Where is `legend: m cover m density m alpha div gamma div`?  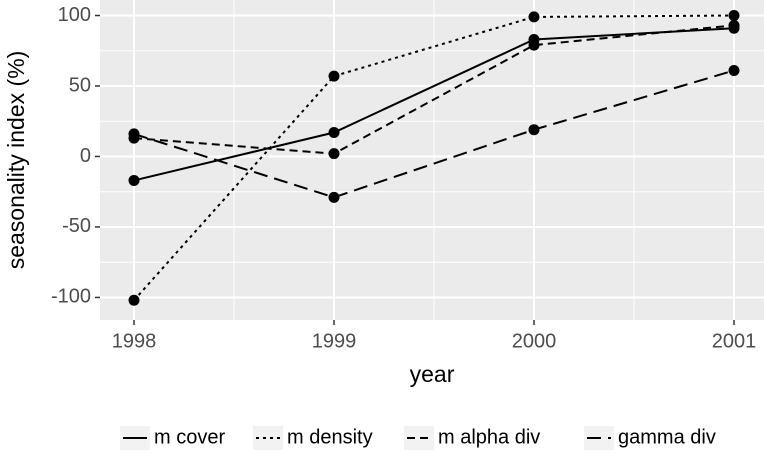 legend: m cover m density m alpha div gamma div is located at coordinates (418, 438).